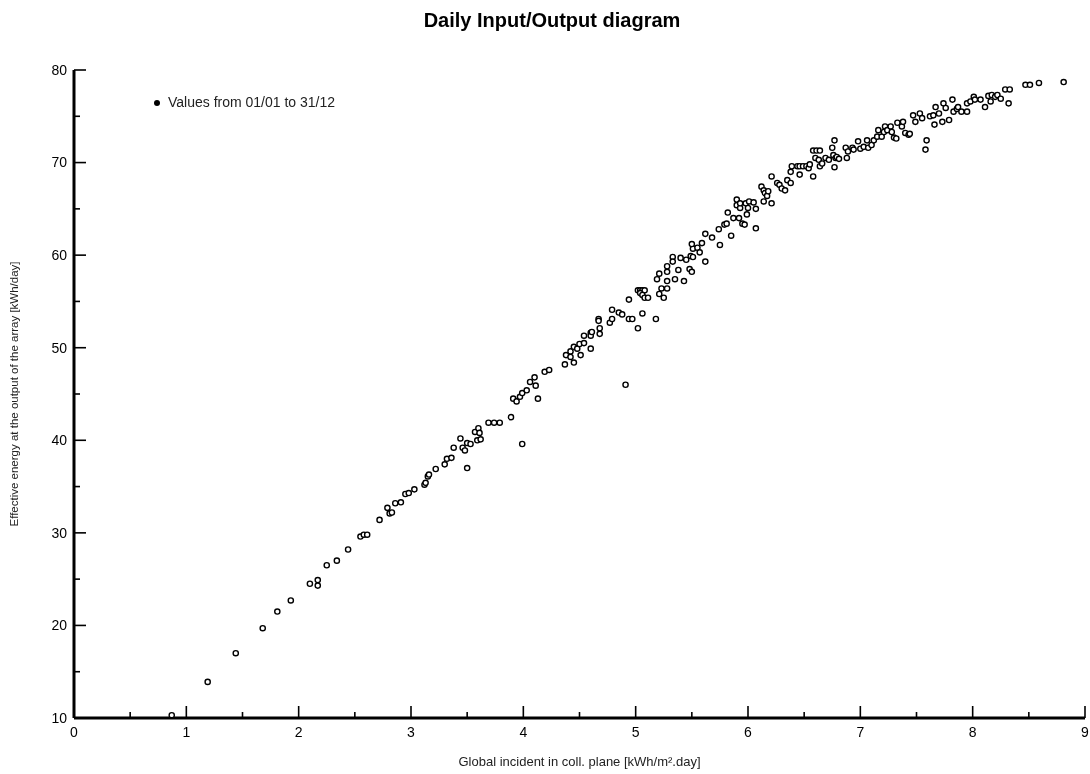 This screenshot has height=774, width=1090. Describe the element at coordinates (186, 732) in the screenshot. I see `x-tick-label: 1` at that location.